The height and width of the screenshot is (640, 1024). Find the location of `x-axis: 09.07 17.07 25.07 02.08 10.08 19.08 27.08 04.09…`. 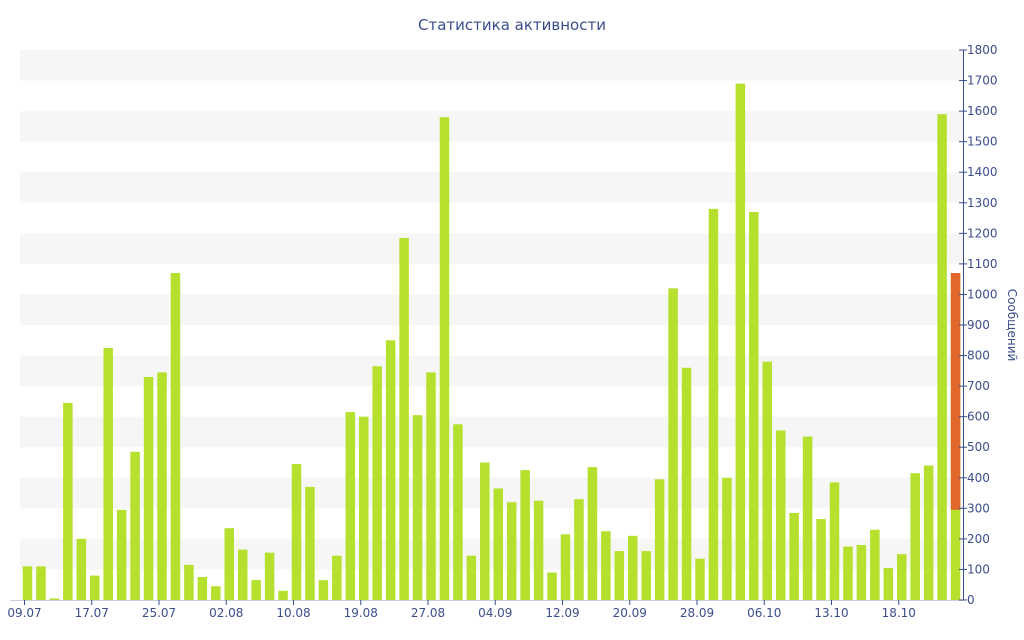

x-axis: 09.07 17.07 25.07 02.08 10.08 19.08 27.08 04.09… is located at coordinates (461, 610).